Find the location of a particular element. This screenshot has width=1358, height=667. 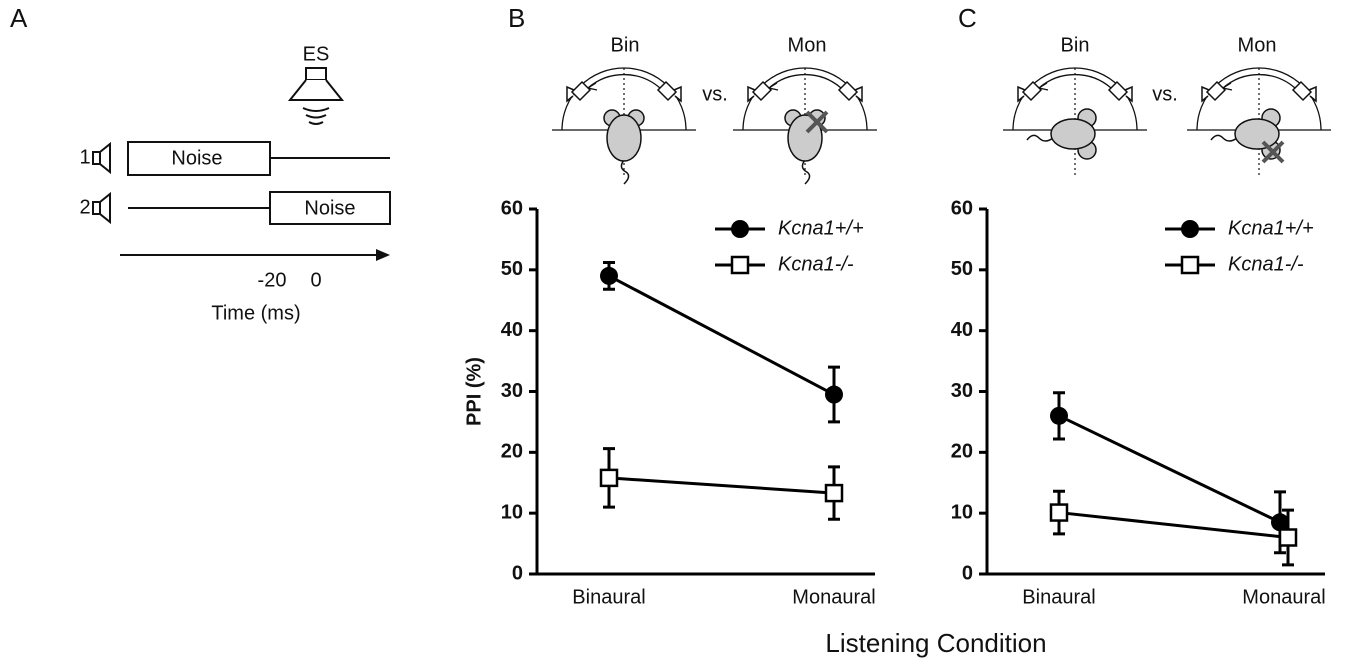

time-tick-label: 0 is located at coordinates (315, 280).